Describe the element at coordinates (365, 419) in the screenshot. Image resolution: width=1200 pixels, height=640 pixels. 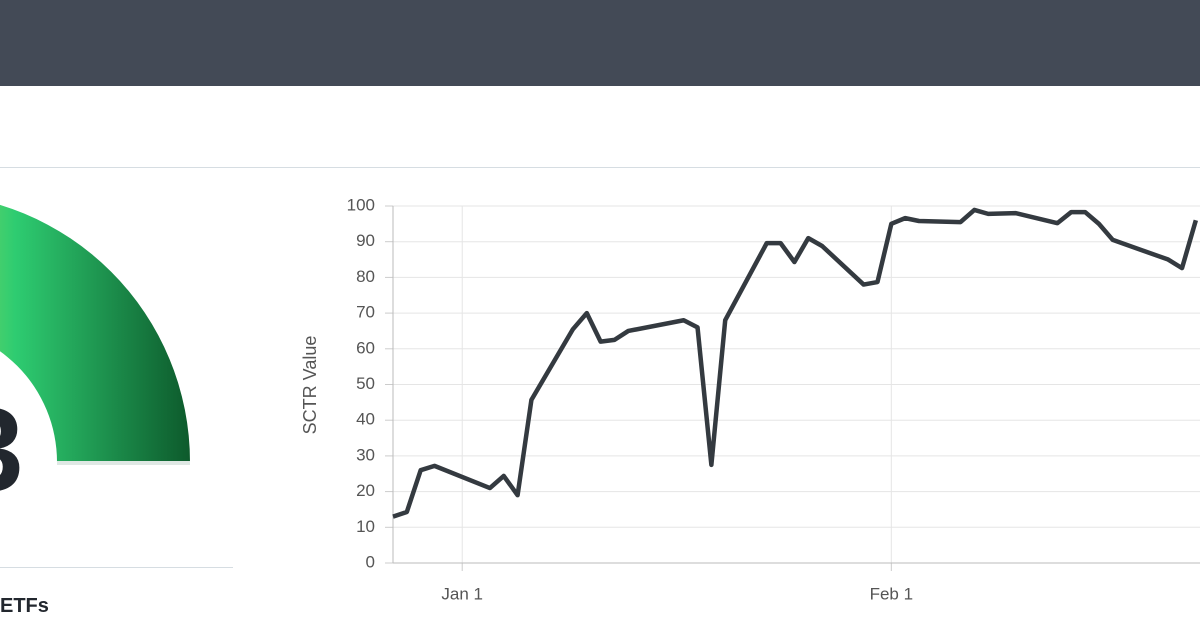
I see `y-tick-label: 40` at that location.